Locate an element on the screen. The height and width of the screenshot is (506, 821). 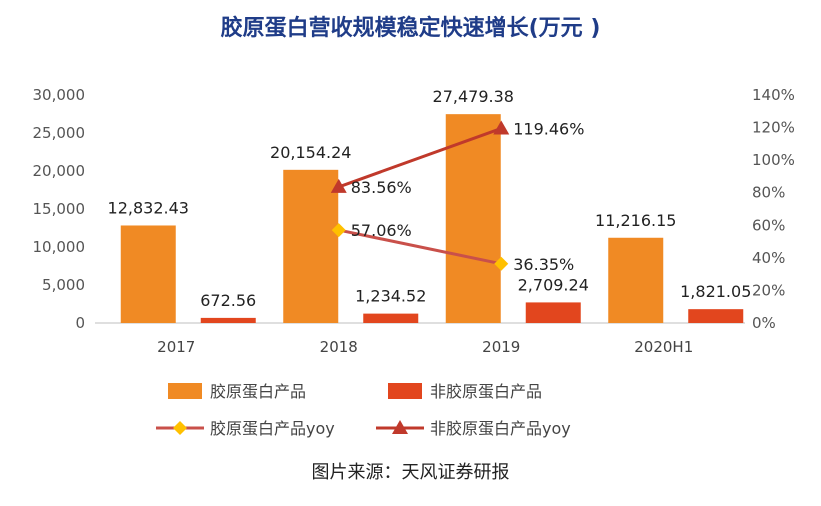
collagen-bar-label: 27,479.38 is located at coordinates (473, 96).